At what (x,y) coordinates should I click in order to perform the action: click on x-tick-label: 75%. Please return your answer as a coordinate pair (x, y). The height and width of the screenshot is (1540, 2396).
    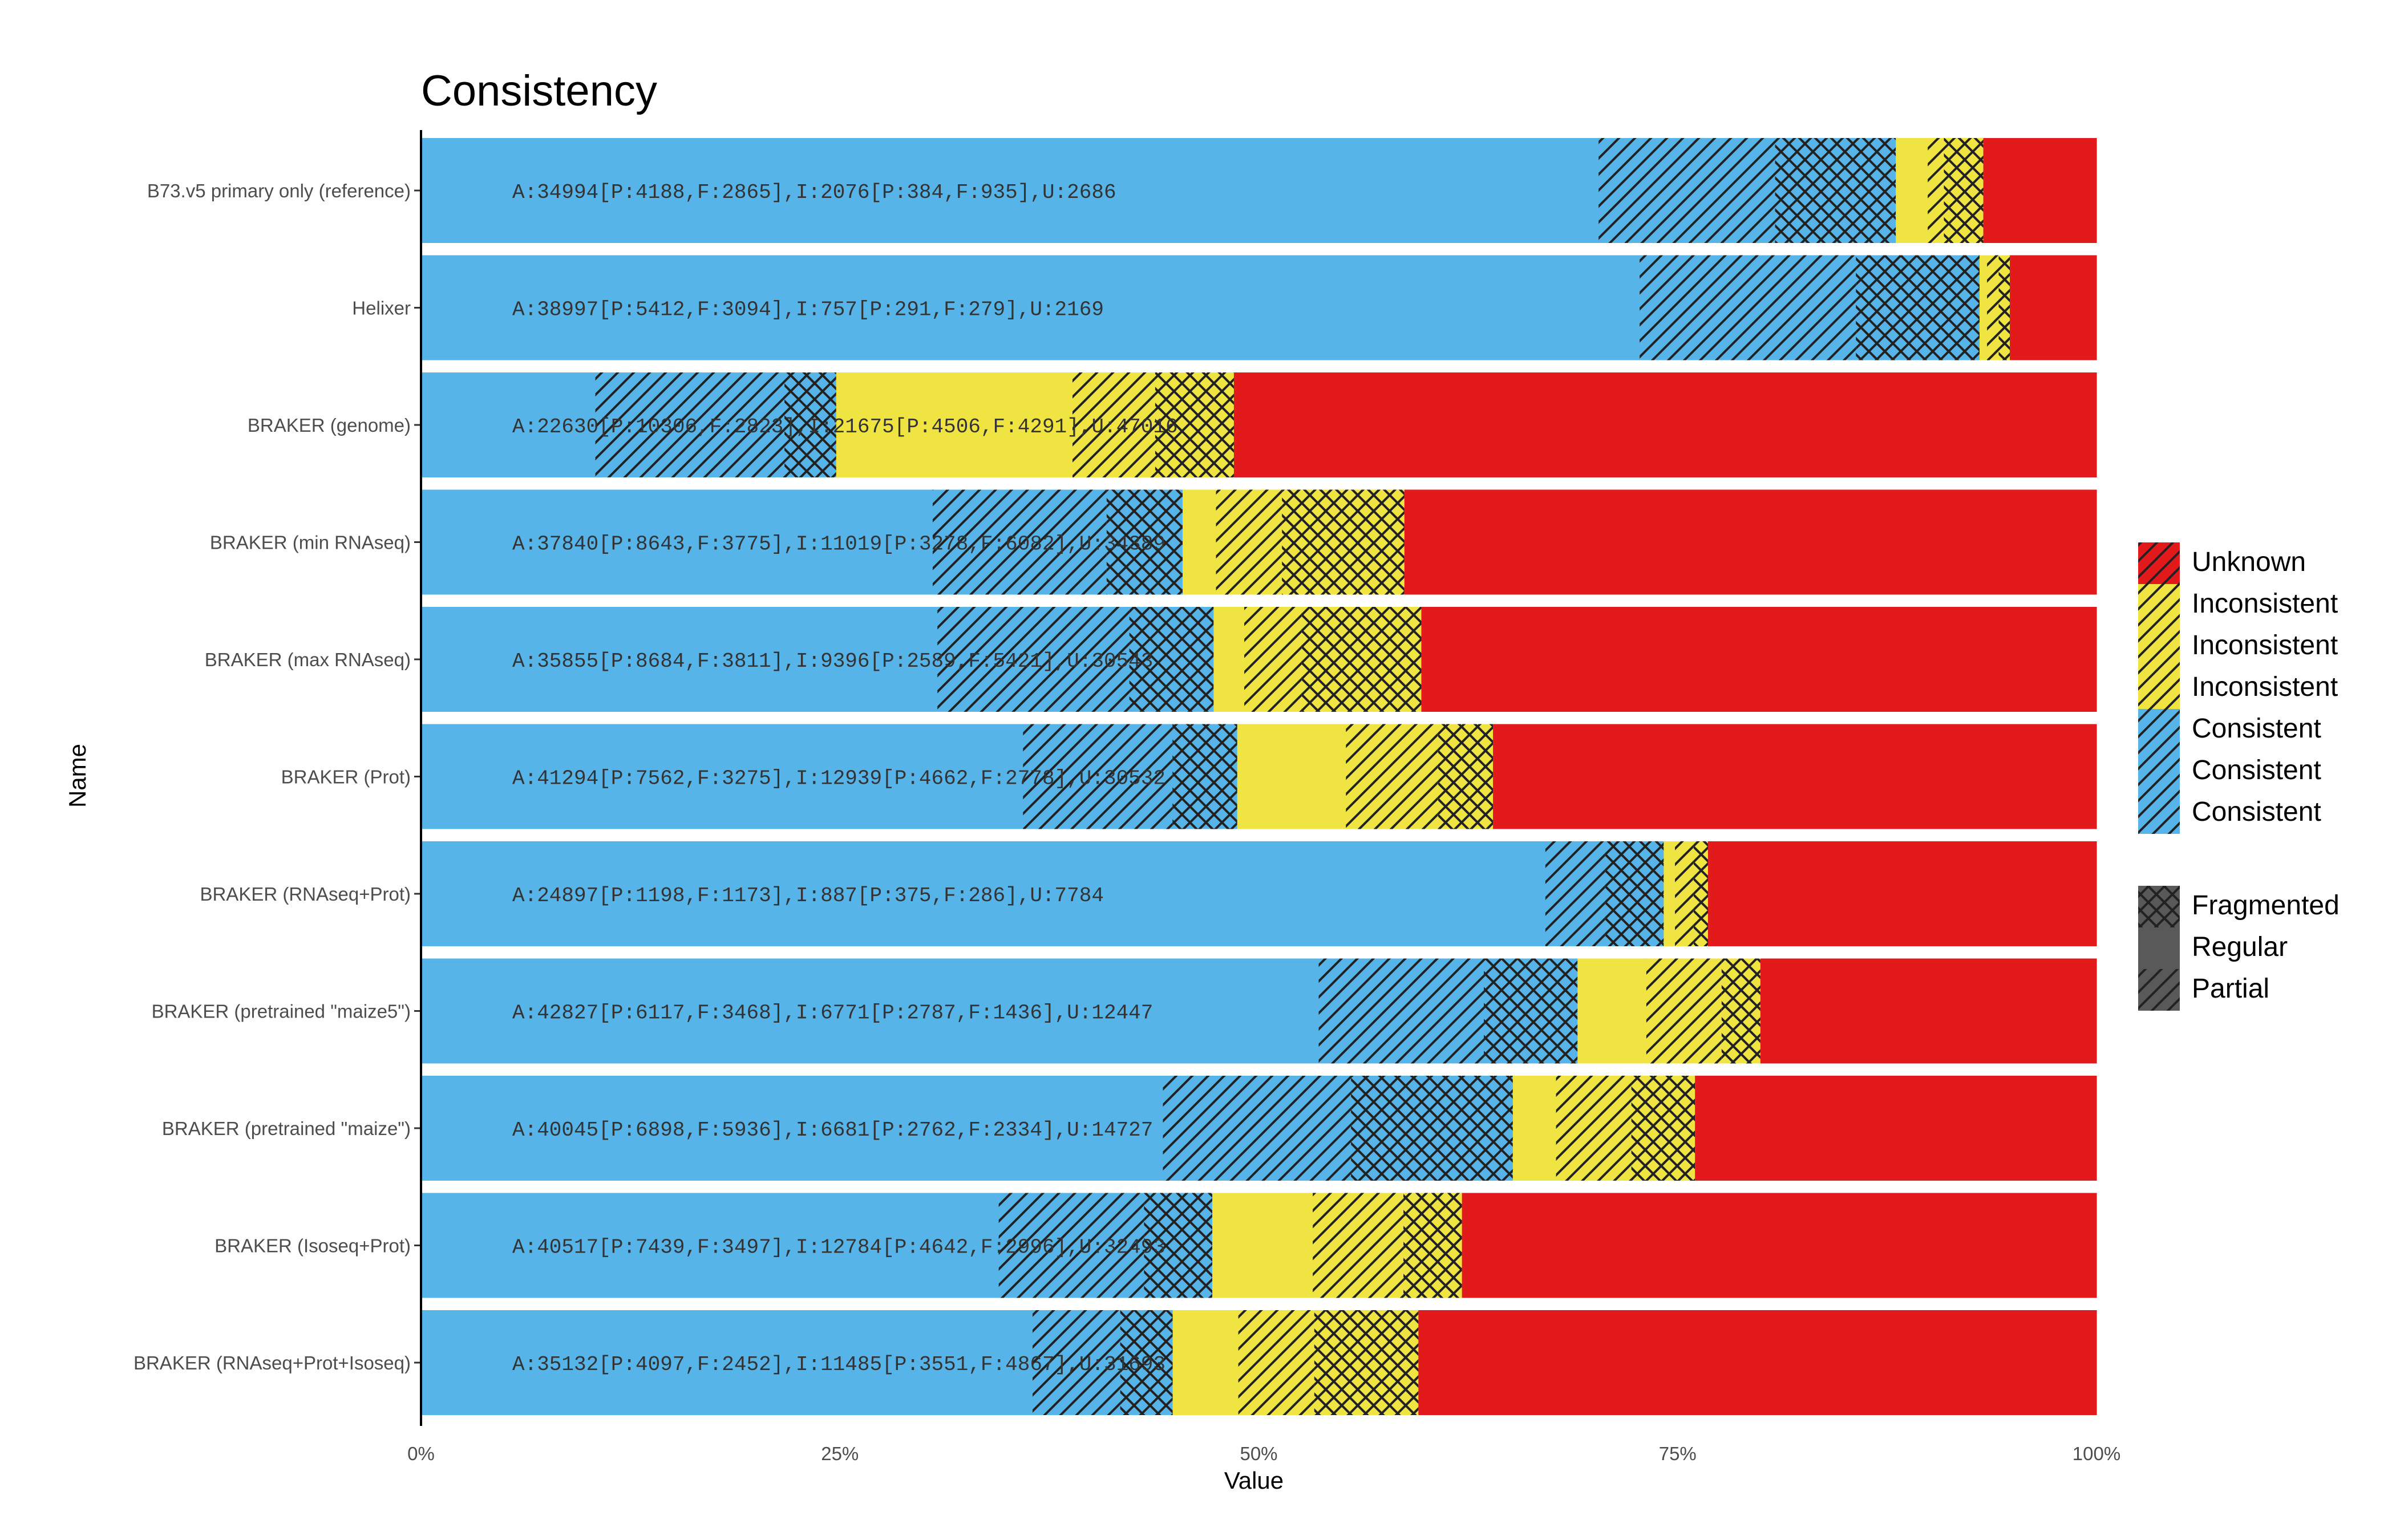
    Looking at the image, I should click on (1678, 1454).